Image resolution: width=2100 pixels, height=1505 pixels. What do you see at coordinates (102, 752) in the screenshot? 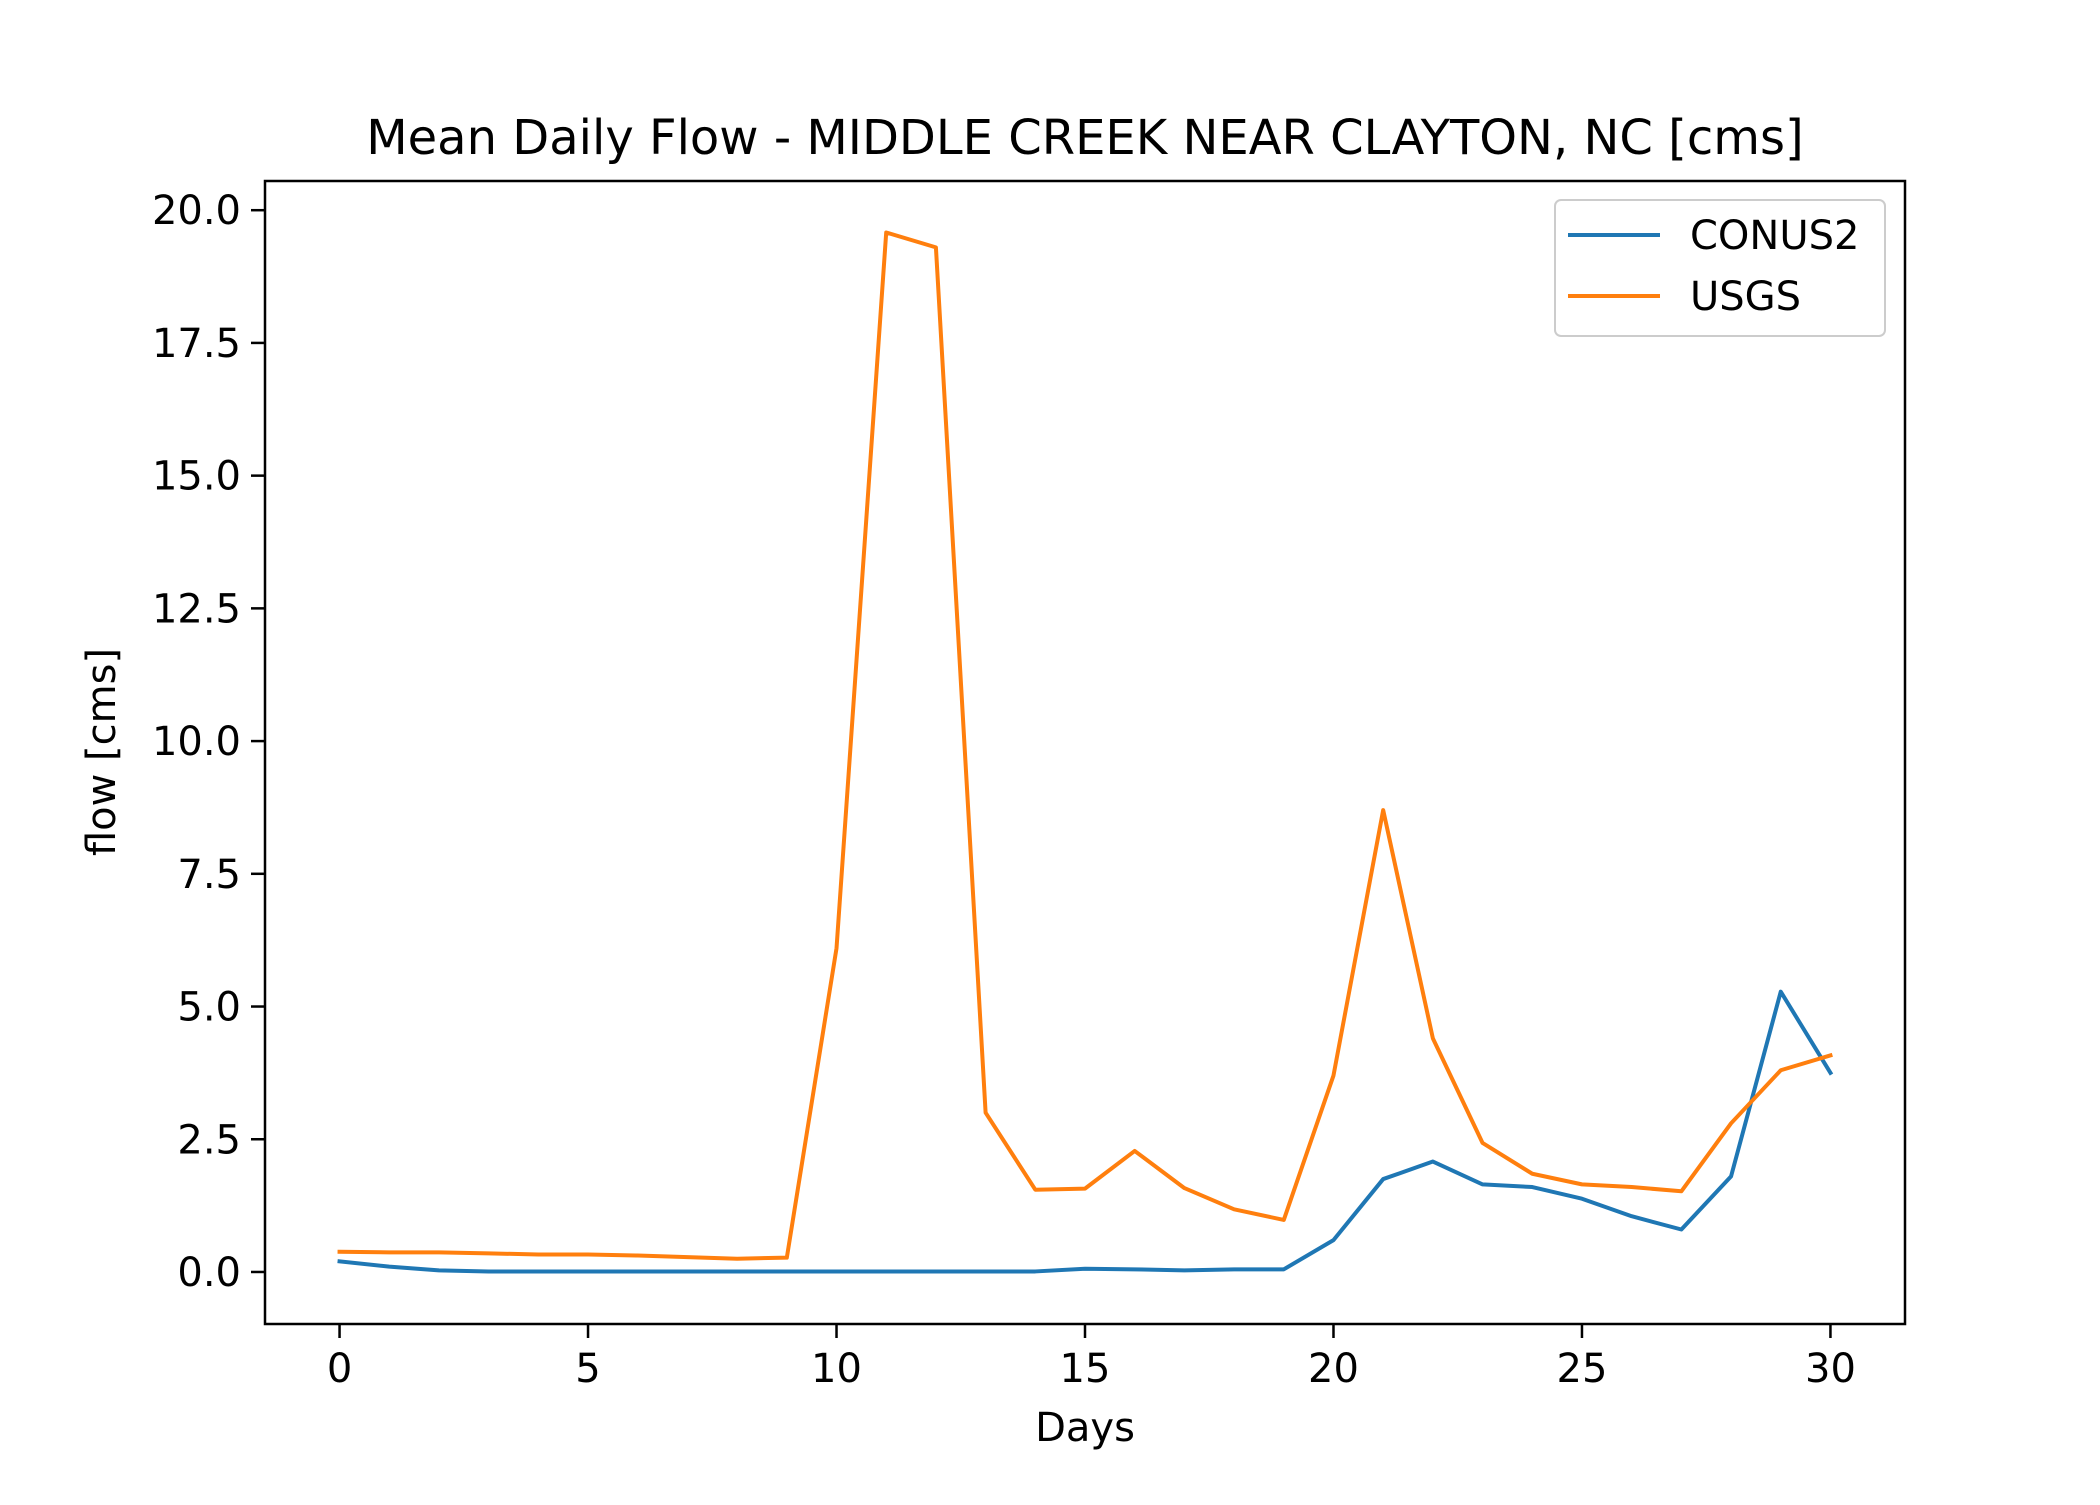
I see `y-axis-label: flow [cms]` at bounding box center [102, 752].